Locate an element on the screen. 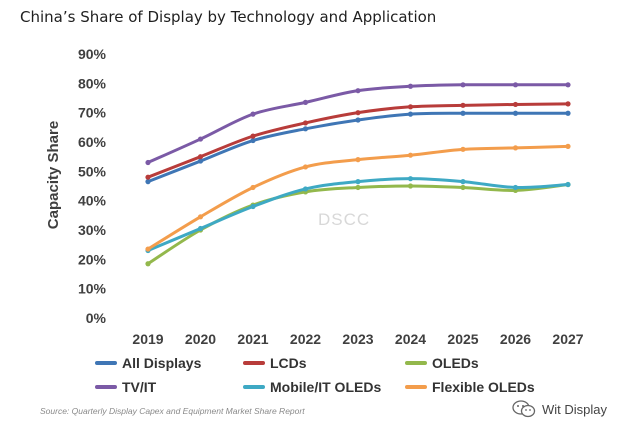 This screenshot has width=641, height=427. x-tick-label: 2026 is located at coordinates (515, 339).